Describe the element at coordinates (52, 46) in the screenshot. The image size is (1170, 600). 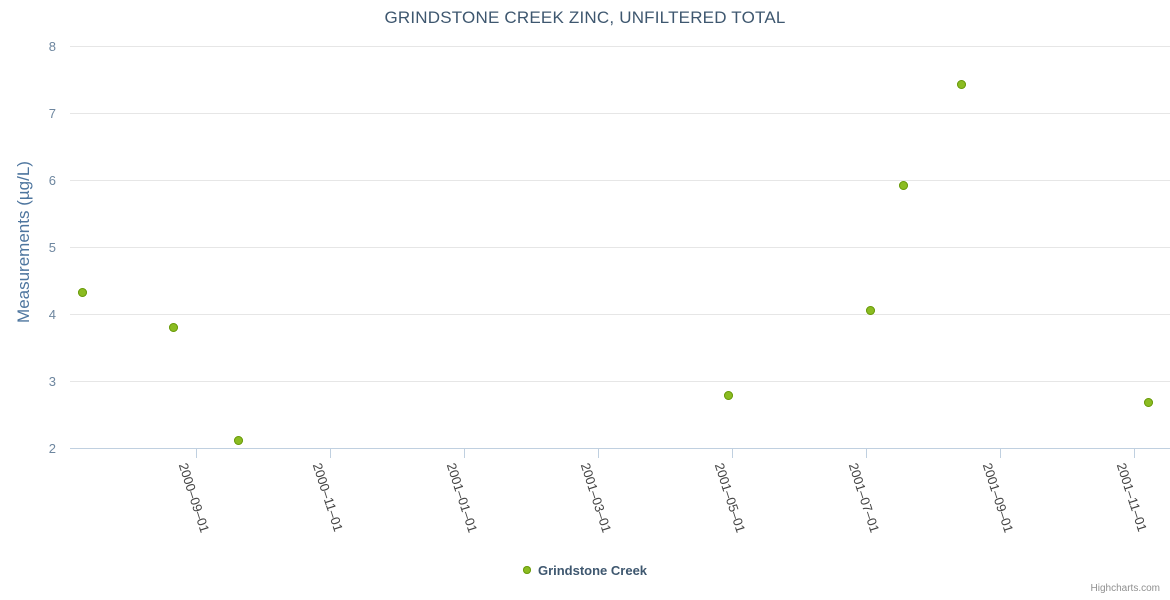
I see `y-axis-tick-label: 8` at that location.